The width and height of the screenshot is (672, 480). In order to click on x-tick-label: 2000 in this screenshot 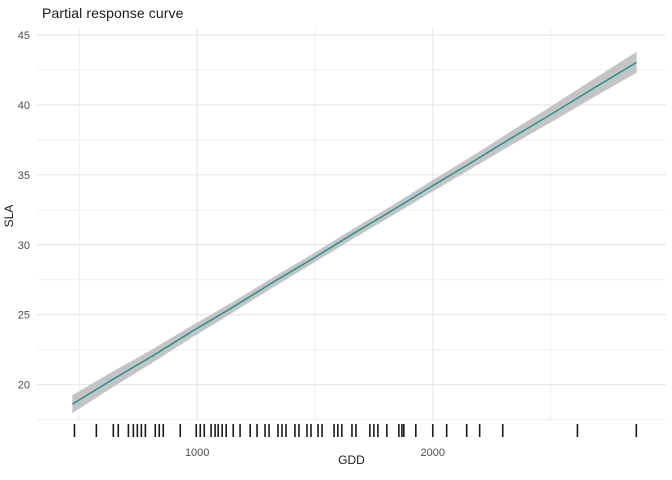, I will do `click(433, 453)`.